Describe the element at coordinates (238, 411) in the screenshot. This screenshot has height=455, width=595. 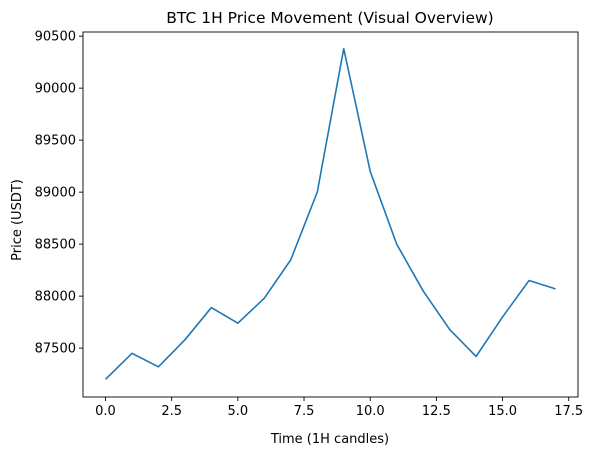
I see `x-tick-label: 5.0` at that location.